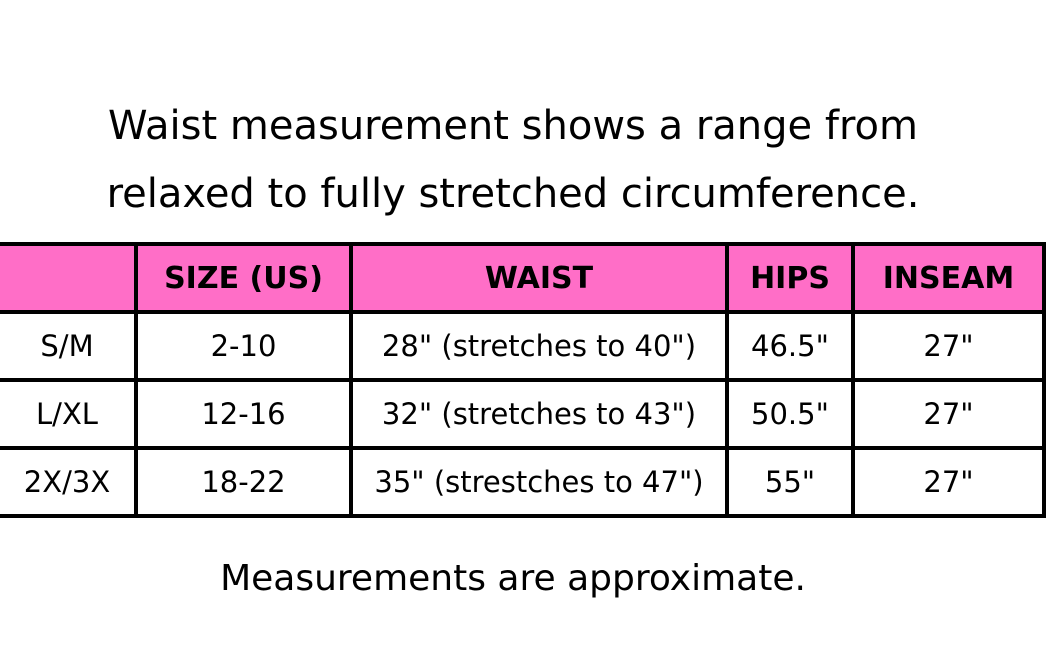 The width and height of the screenshot is (1052, 668). I want to click on table-cell: L/XL, so click(69, 414).